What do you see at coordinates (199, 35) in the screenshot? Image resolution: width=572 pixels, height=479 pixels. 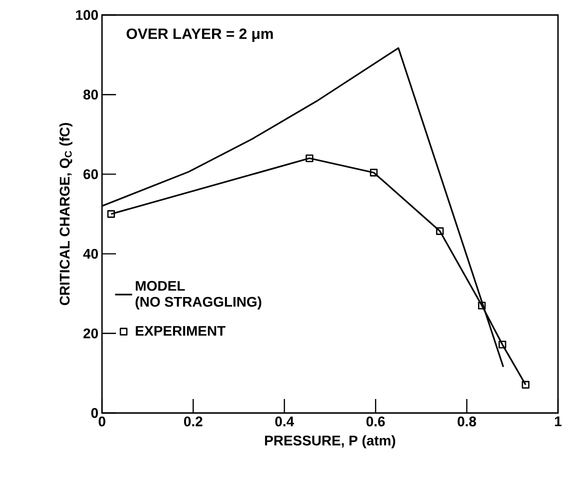 I see `annotation: OVER LAYER = 2 μm` at bounding box center [199, 35].